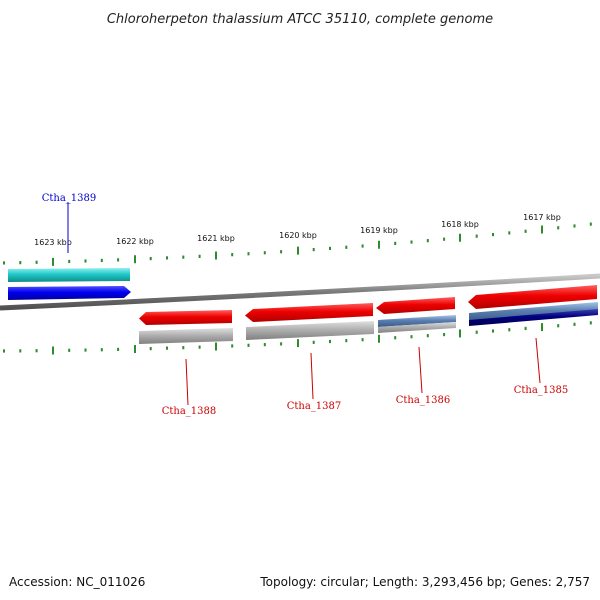 This screenshot has height=600, width=600. I want to click on lower-tick-row, so click(297, 338).